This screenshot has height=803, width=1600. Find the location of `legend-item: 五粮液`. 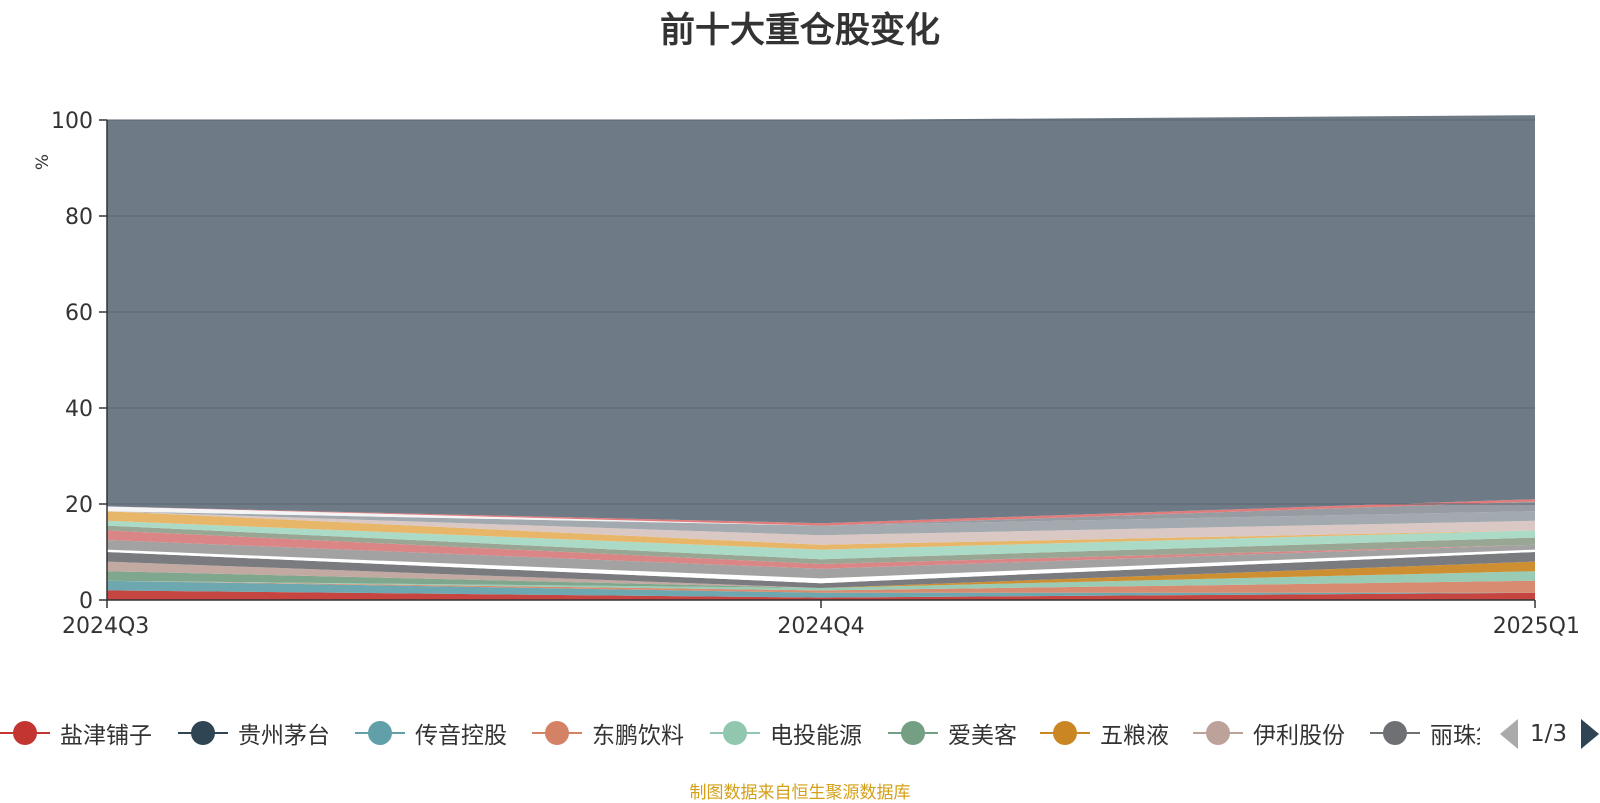

legend-item: 五粮液 is located at coordinates (1104, 733).